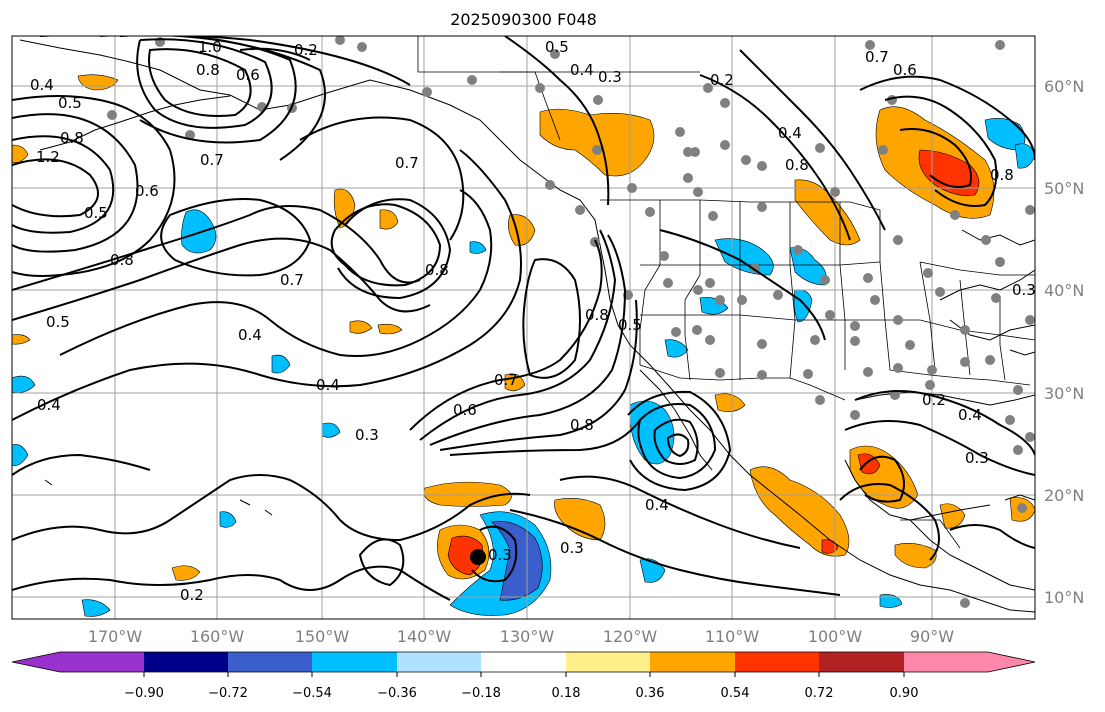  What do you see at coordinates (115, 636) in the screenshot?
I see `lon-tick-label: 170°W` at bounding box center [115, 636].